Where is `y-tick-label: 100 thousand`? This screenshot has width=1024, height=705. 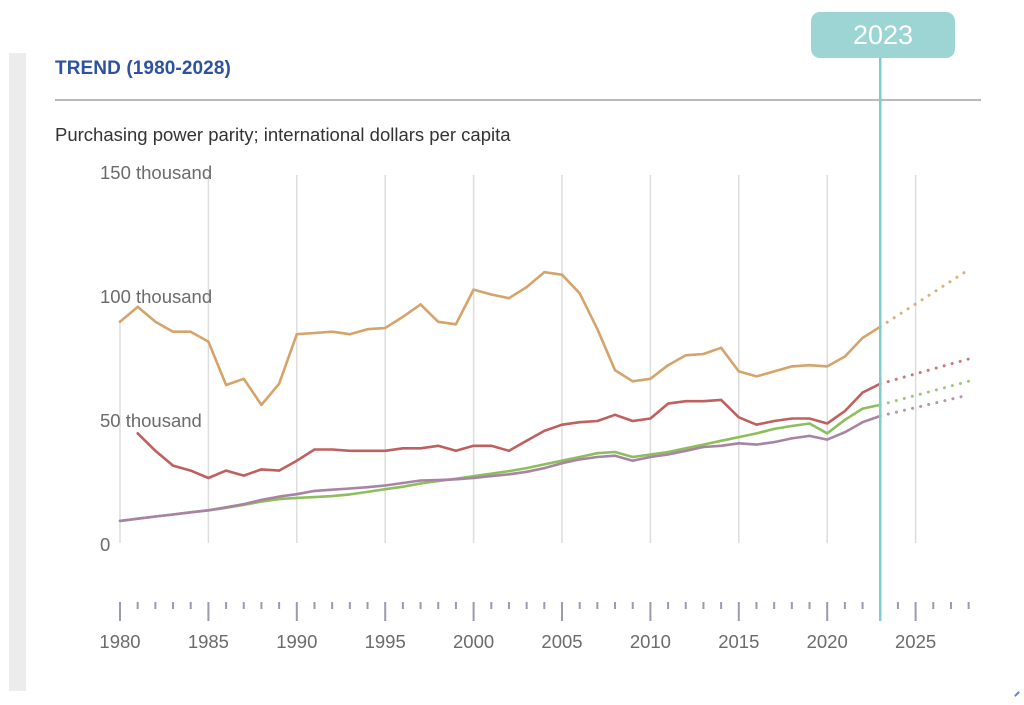 y-tick-label: 100 thousand is located at coordinates (156, 296).